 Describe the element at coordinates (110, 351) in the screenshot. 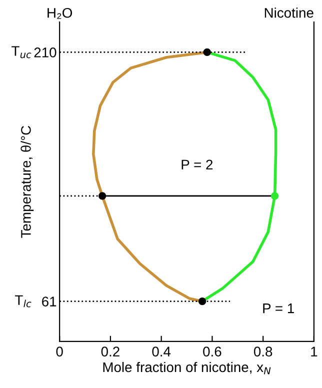

I see `x-tick-label: 0.2` at that location.